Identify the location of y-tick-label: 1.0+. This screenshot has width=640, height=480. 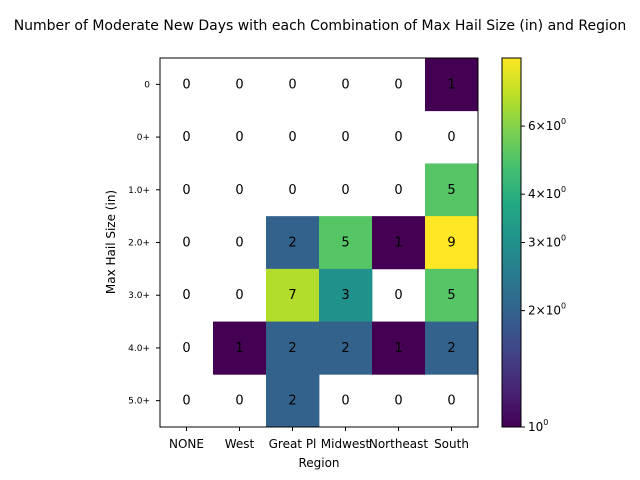
(139, 191).